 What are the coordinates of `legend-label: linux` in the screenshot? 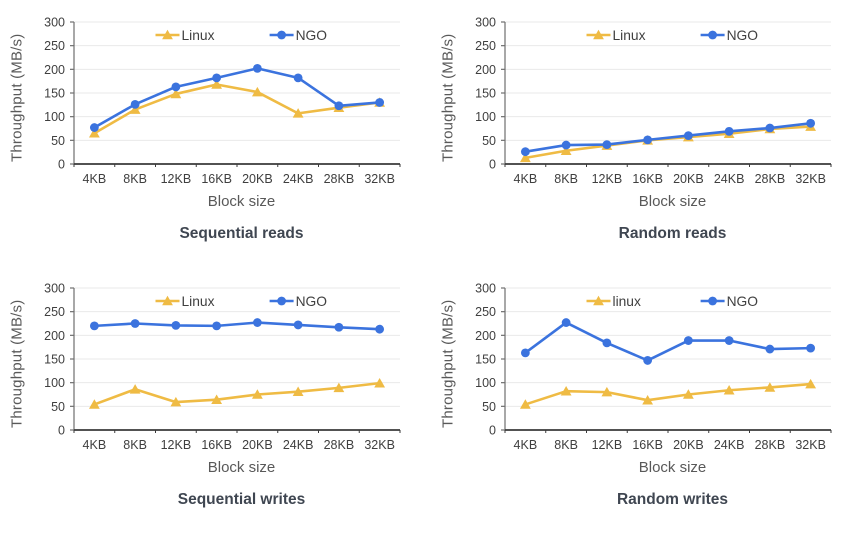 It's located at (627, 301).